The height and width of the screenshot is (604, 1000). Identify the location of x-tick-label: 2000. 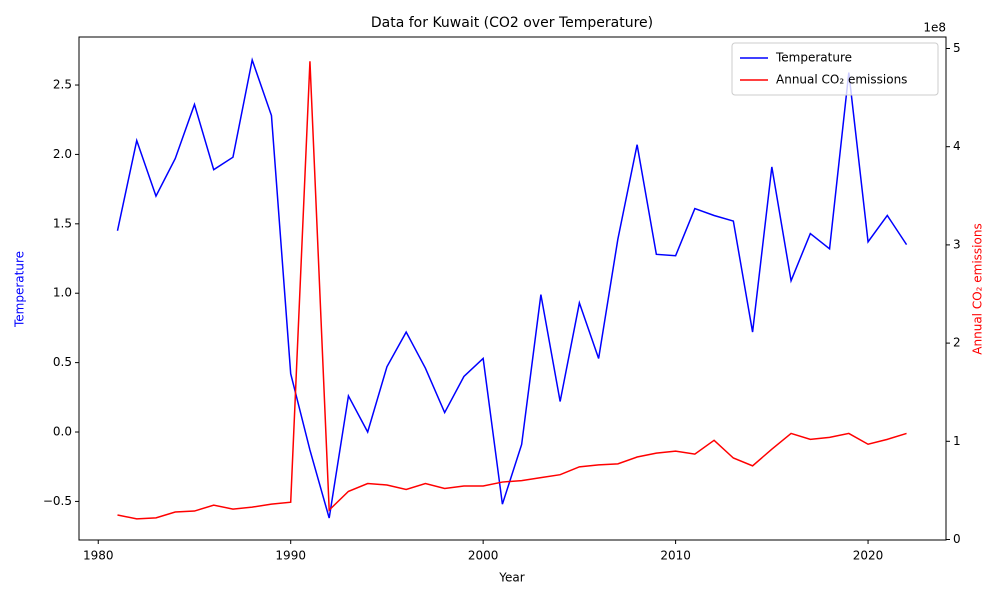
(483, 556).